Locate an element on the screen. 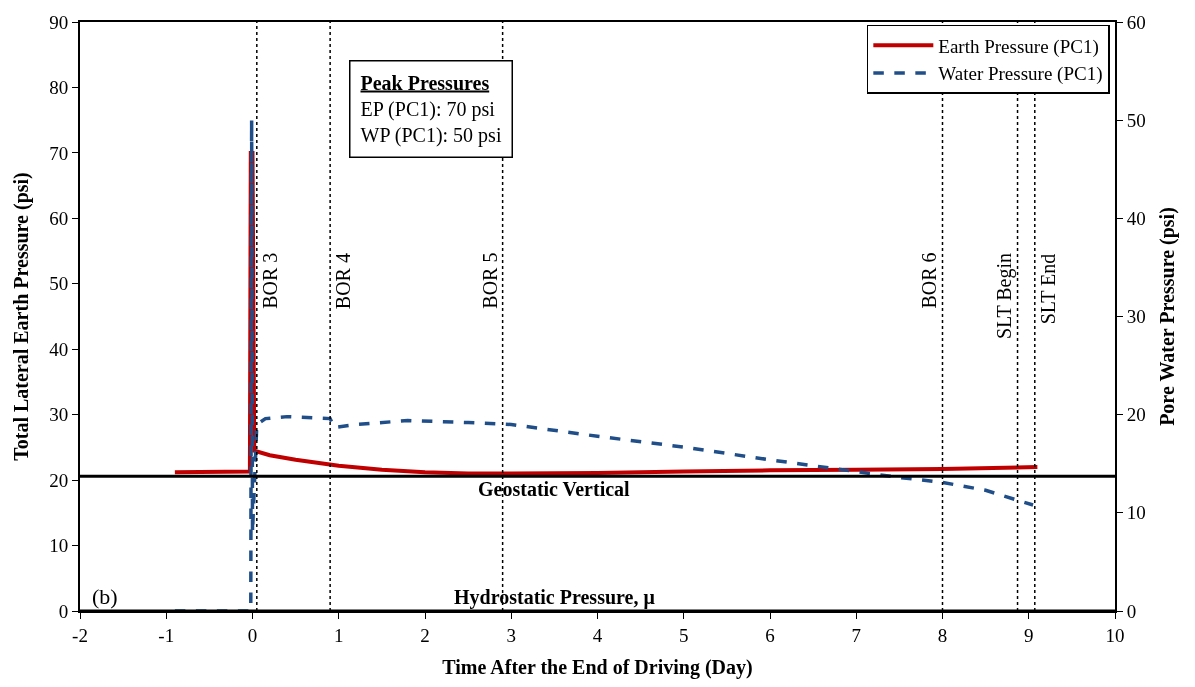 The image size is (1195, 687). y-tick-label: 0 is located at coordinates (63, 611).